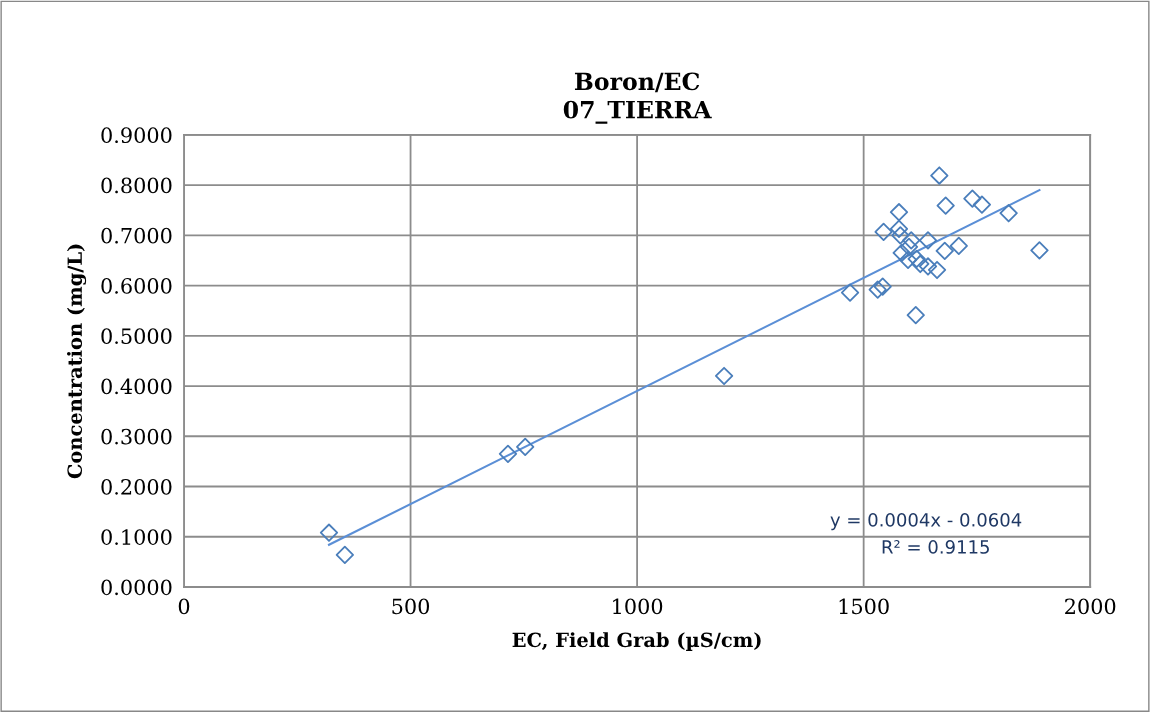 The width and height of the screenshot is (1150, 712). What do you see at coordinates (136, 486) in the screenshot?
I see `y-tick-label: 0.2000` at bounding box center [136, 486].